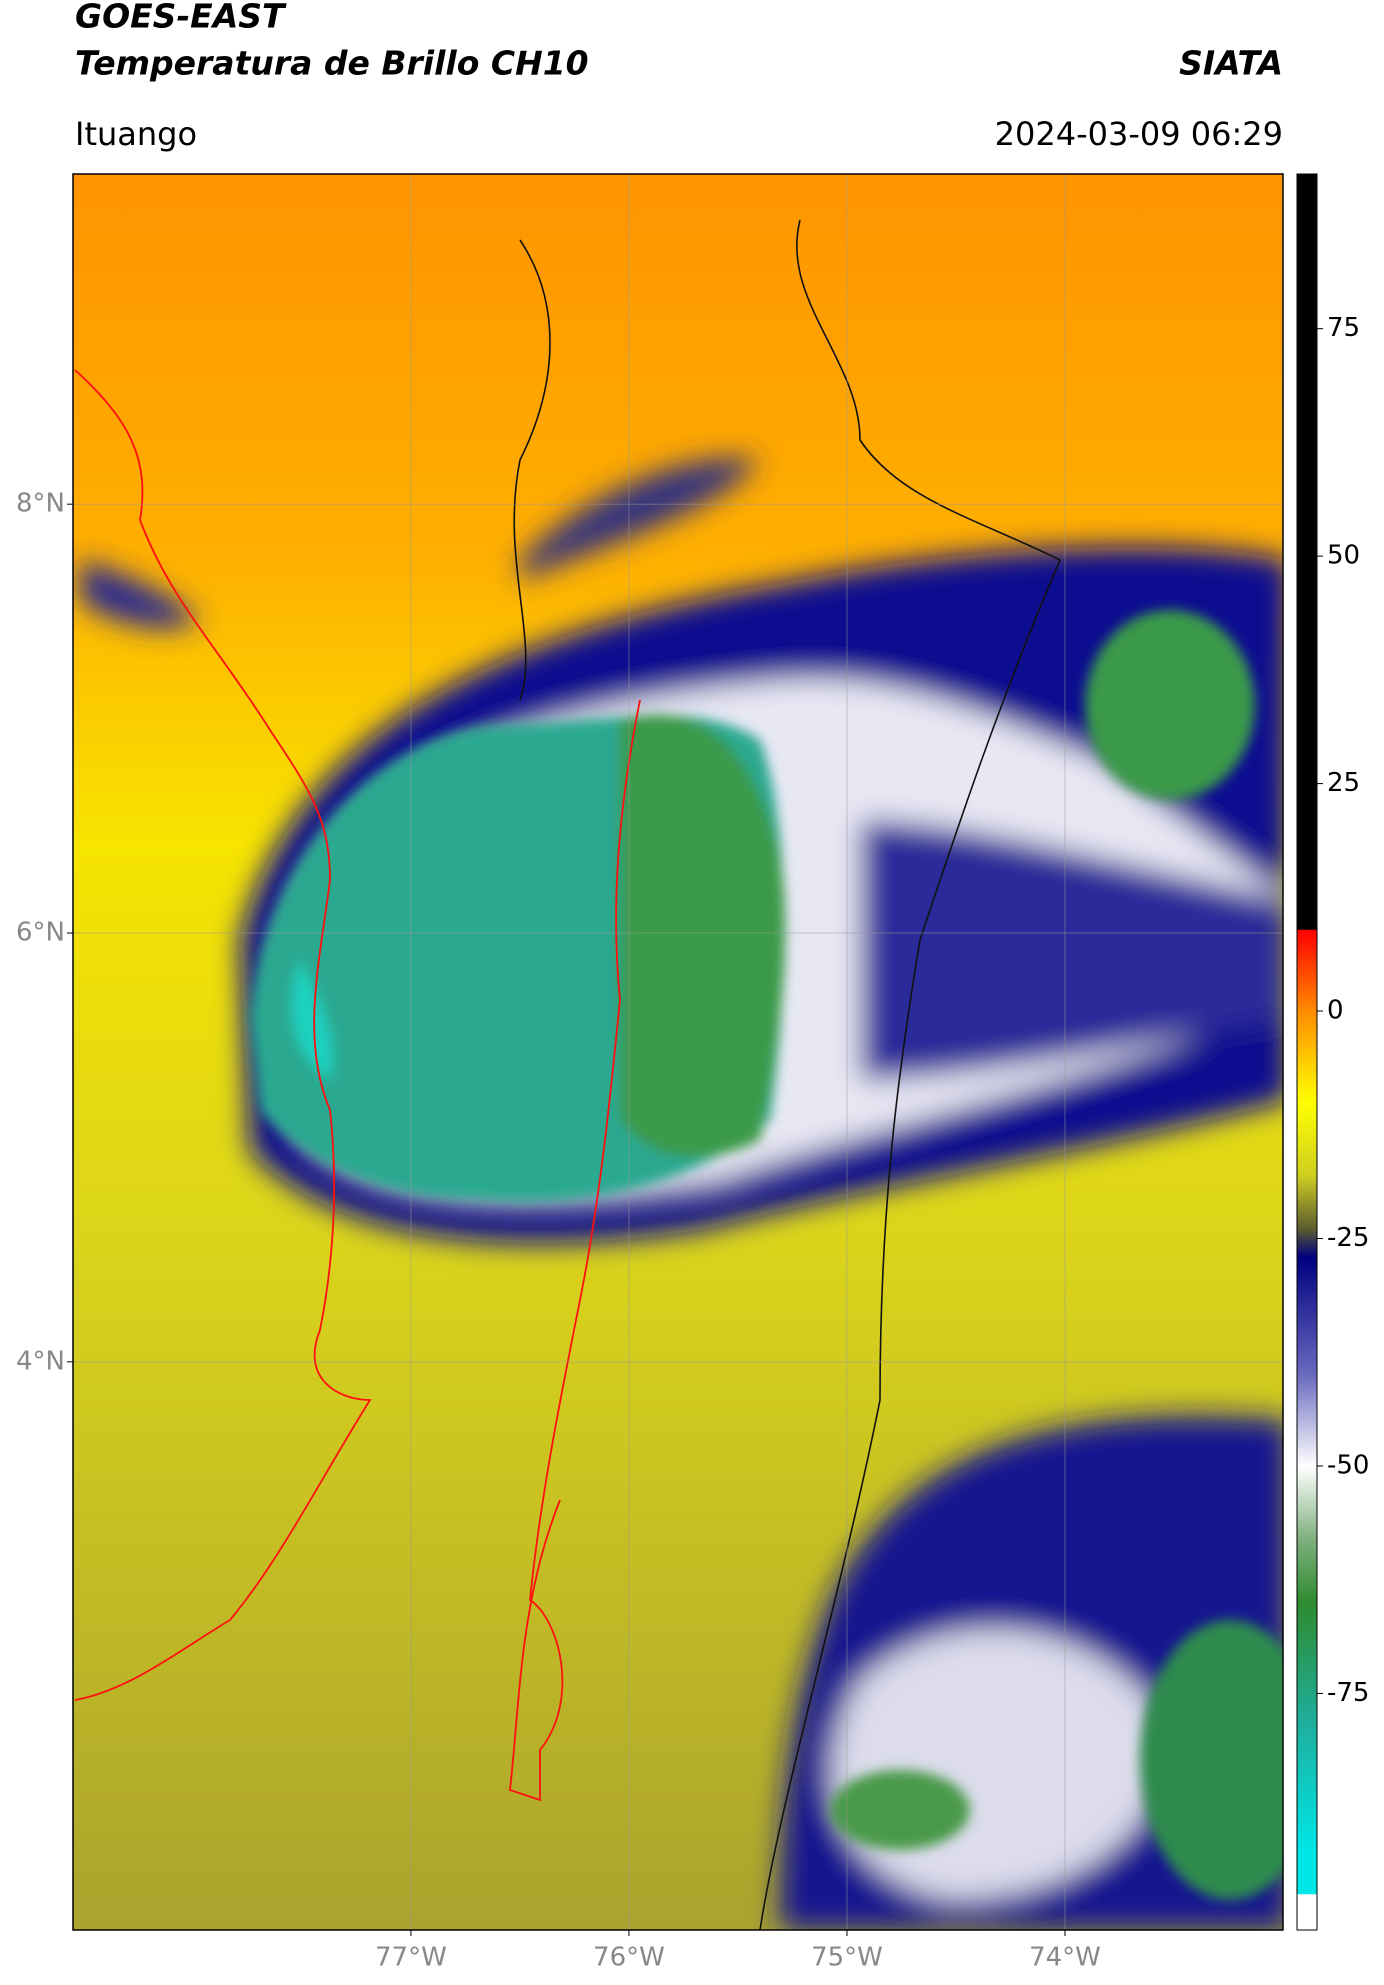 The image size is (1384, 1985). What do you see at coordinates (1343, 783) in the screenshot?
I see `colorbar-tick-label: 25` at bounding box center [1343, 783].